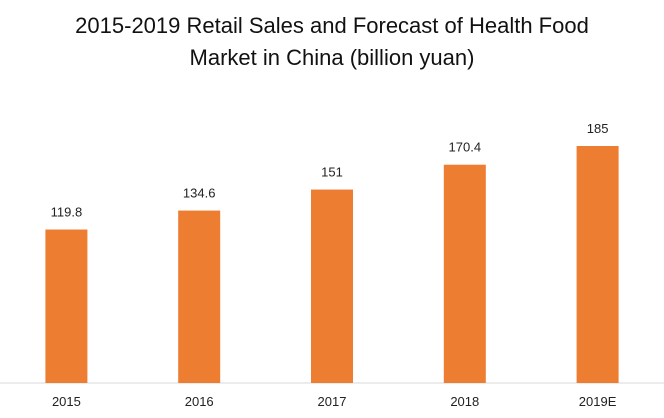 The width and height of the screenshot is (664, 418). Describe the element at coordinates (464, 401) in the screenshot. I see `x-tick-label: 2018` at that location.